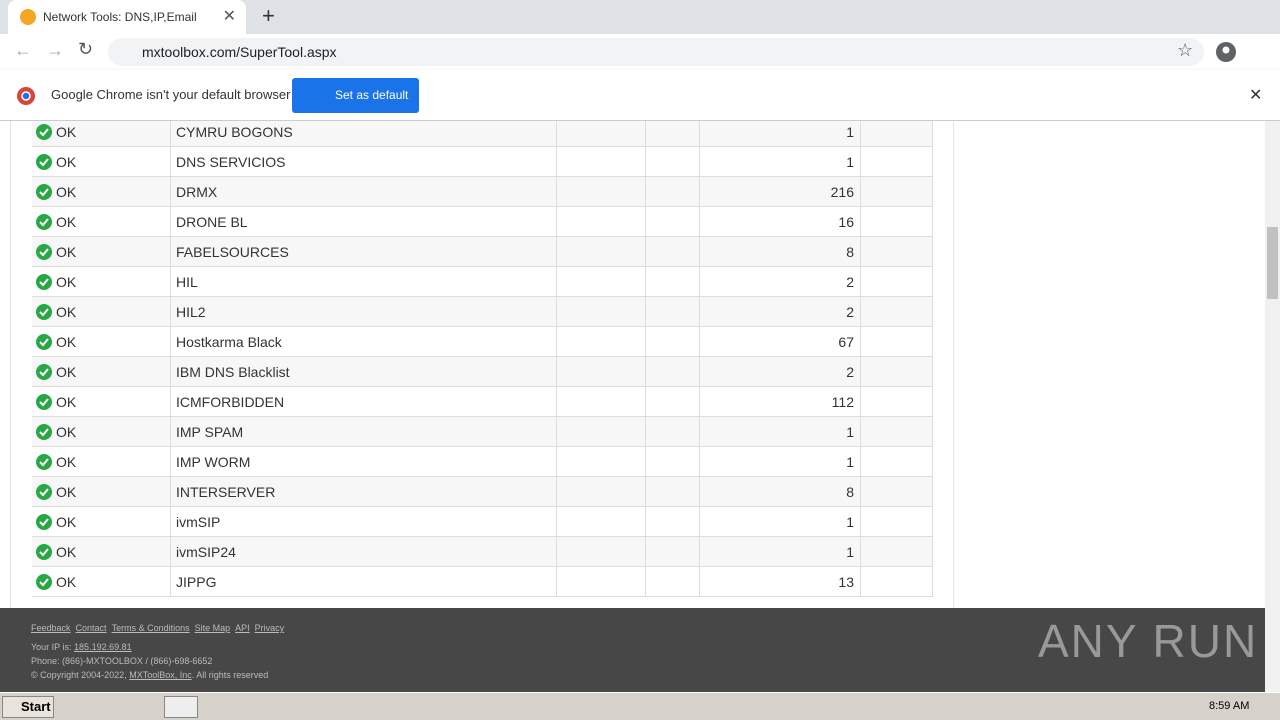  I want to click on chrome-icon, so click(26, 96).